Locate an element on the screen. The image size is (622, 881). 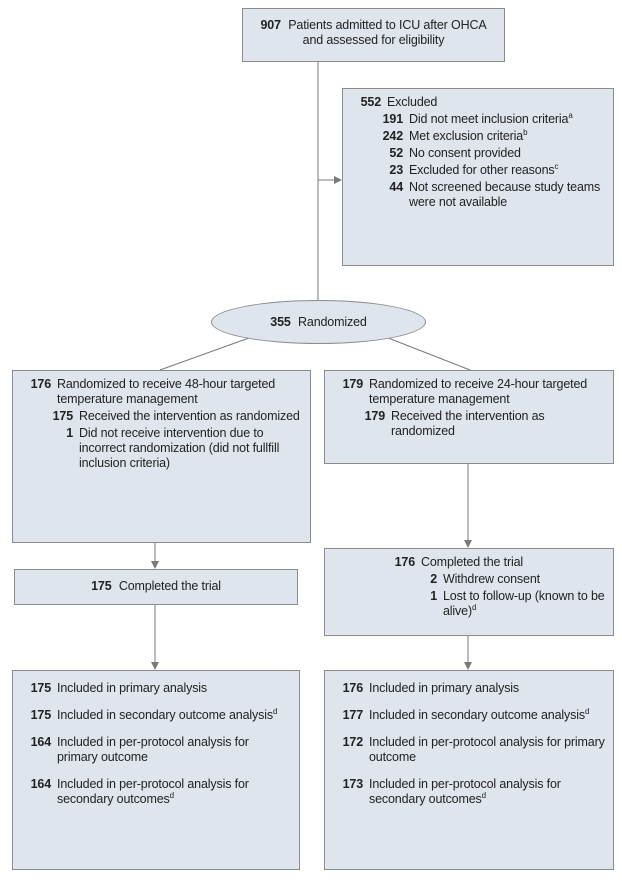
entry-text: No consent provided is located at coordinates (507, 153).